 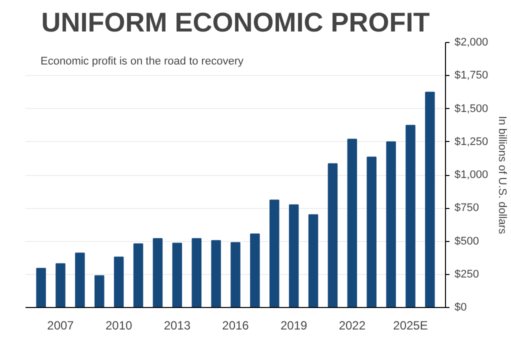 I want to click on x-tick-label: 2007, so click(x=60, y=325).